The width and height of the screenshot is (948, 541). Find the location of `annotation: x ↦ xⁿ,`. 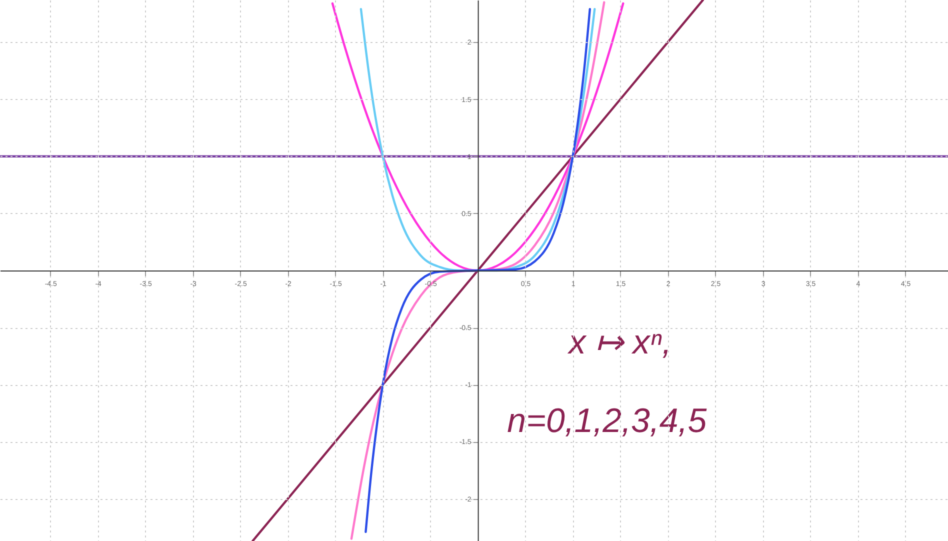

annotation: x ↦ xⁿ, is located at coordinates (619, 343).